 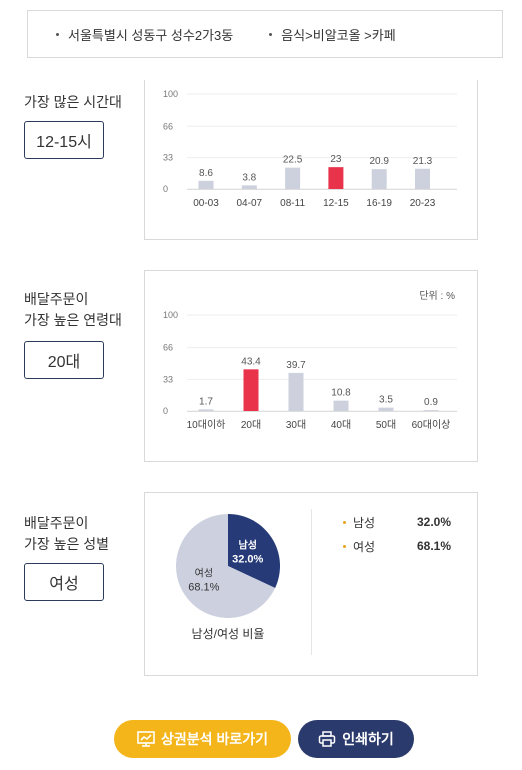 I want to click on age-value-label: 10.8, so click(x=341, y=393).